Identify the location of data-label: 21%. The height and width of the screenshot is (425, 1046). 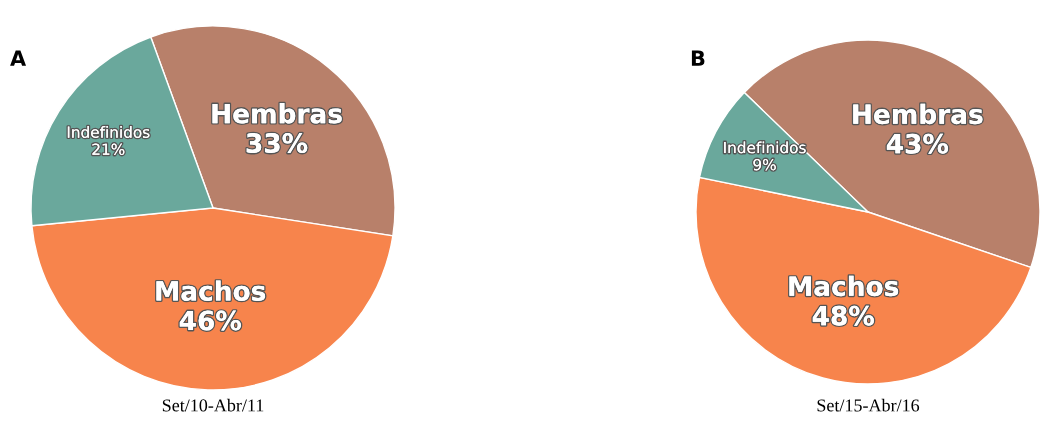
(108, 149).